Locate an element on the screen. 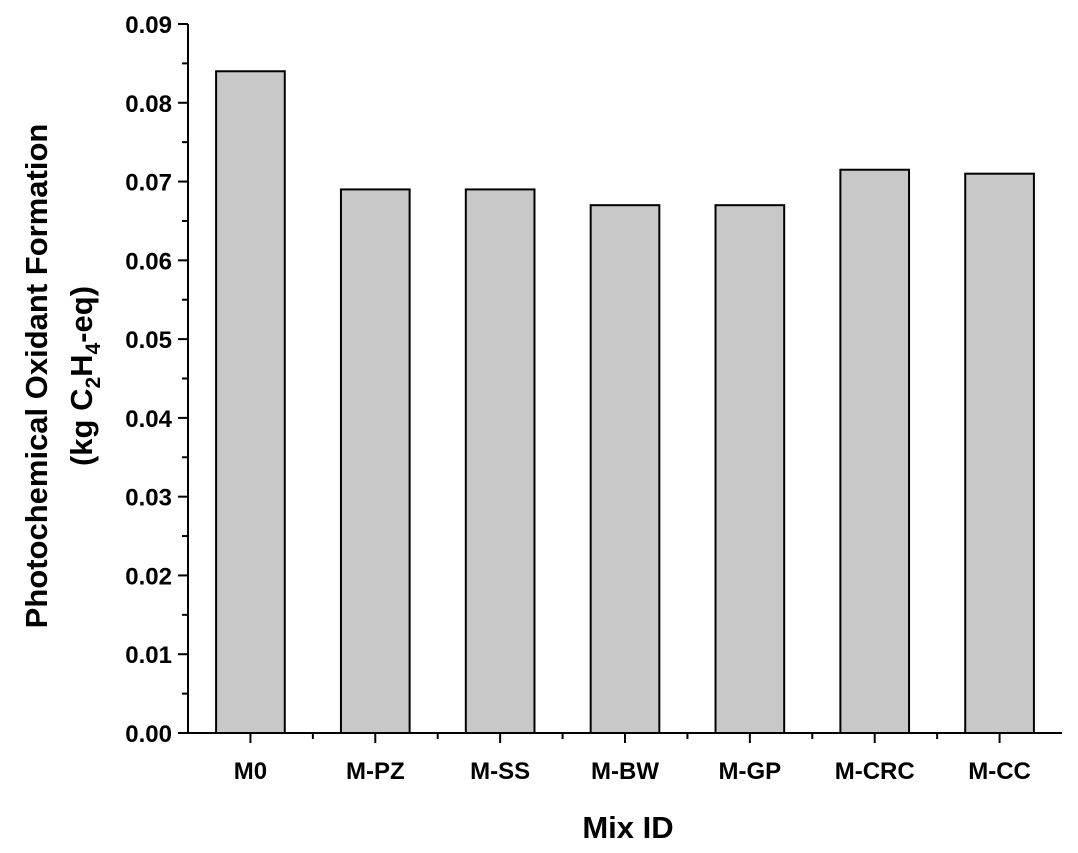 This screenshot has height=853, width=1078. x-axis-title: Mix ID is located at coordinates (627, 827).